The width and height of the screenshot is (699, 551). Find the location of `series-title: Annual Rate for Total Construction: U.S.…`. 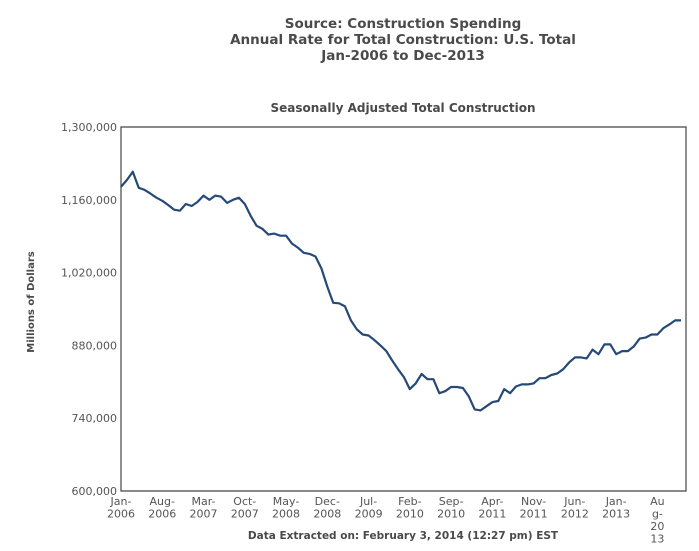

series-title: Annual Rate for Total Construction: U.S.… is located at coordinates (403, 40).